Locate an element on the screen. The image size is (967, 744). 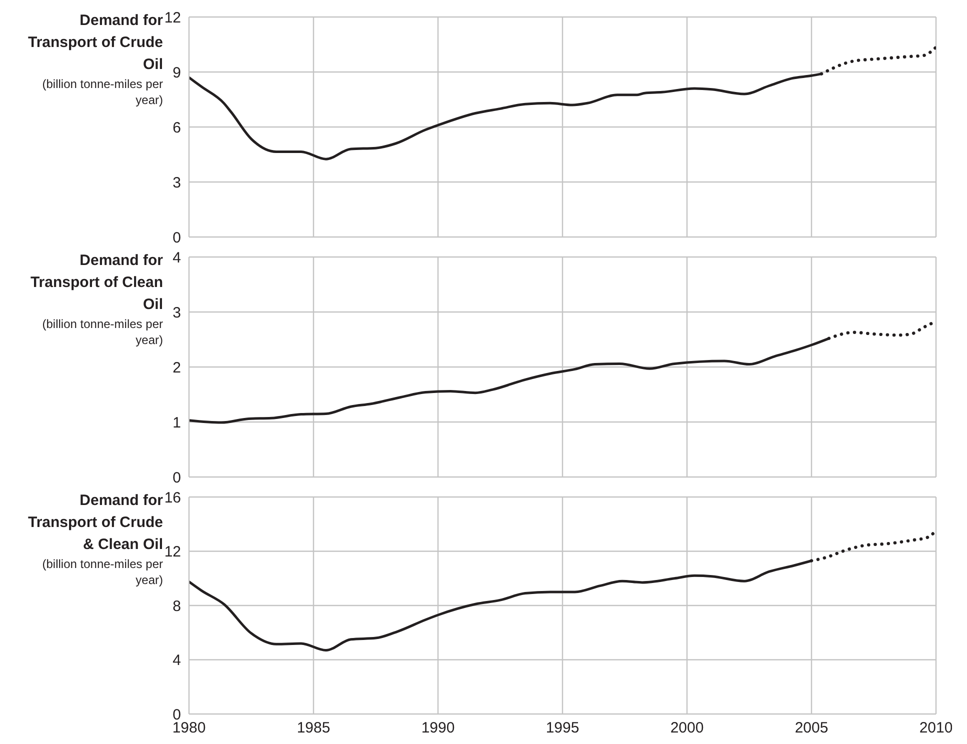
x-tick-label: 1990 is located at coordinates (438, 728).